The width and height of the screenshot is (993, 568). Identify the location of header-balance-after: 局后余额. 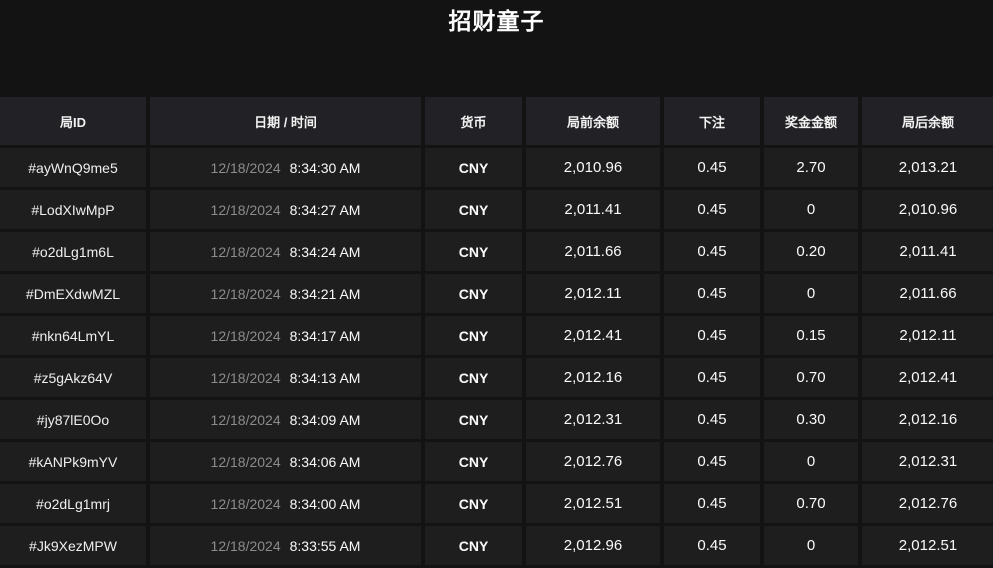
(927, 121).